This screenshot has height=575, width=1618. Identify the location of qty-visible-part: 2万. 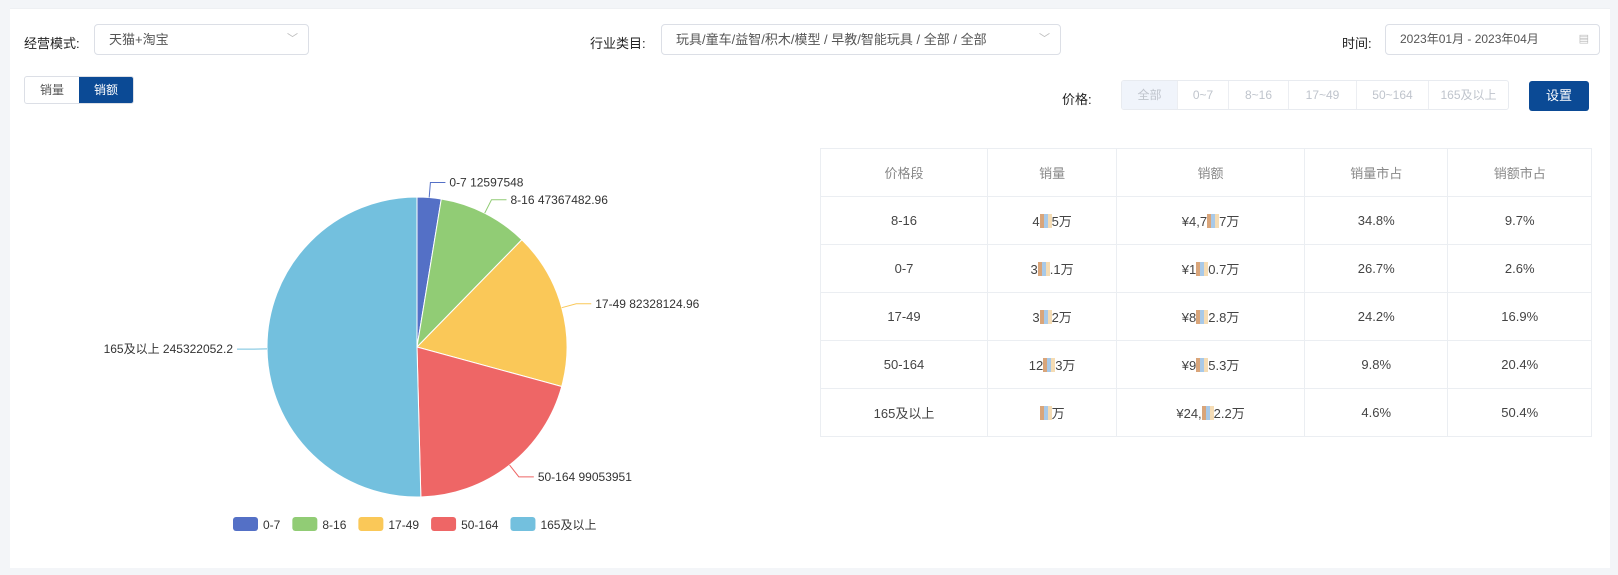
(1061, 317).